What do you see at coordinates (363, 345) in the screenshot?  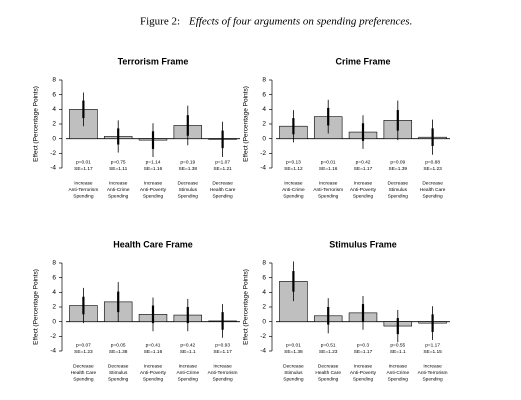 I see `stat-label: p=0.3` at bounding box center [363, 345].